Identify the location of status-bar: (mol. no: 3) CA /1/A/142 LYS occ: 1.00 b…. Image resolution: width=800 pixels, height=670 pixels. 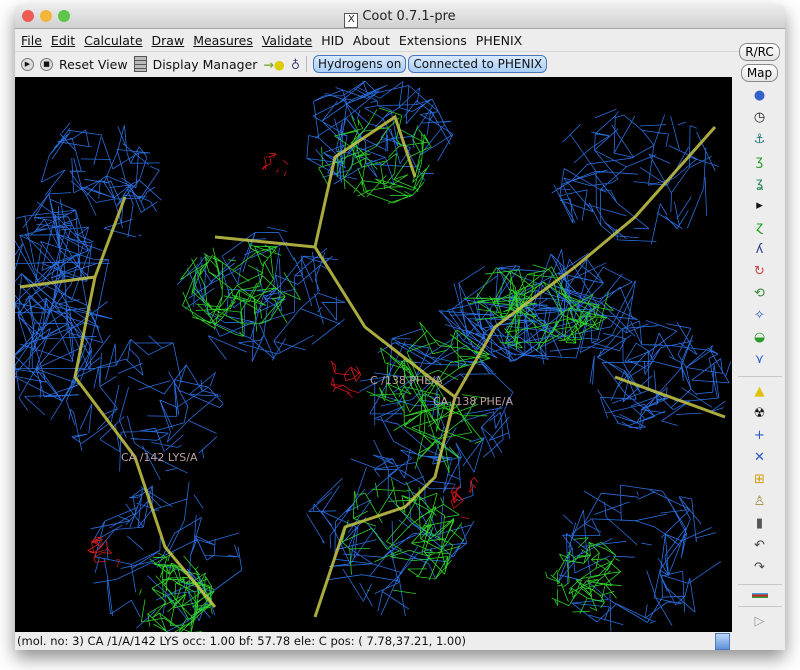
(400, 641).